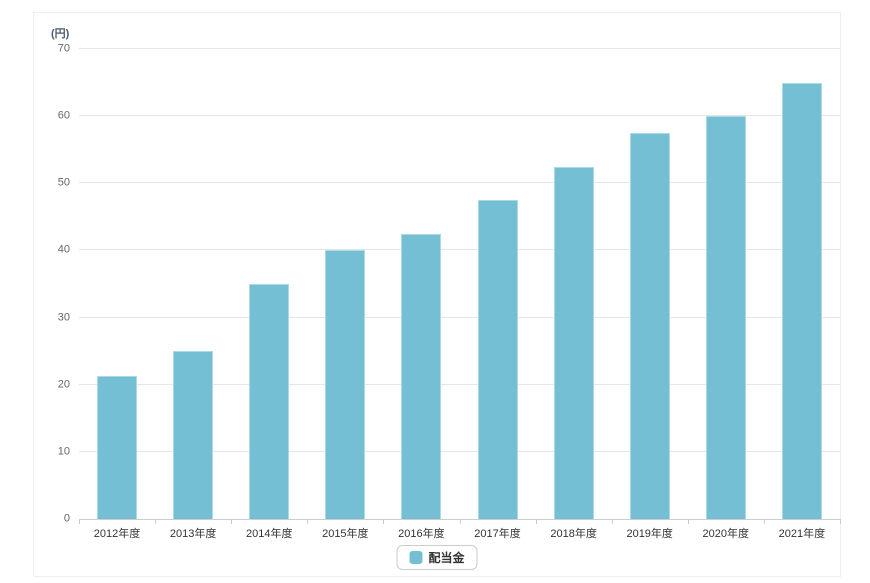 Image resolution: width=870 pixels, height=583 pixels. Describe the element at coordinates (649, 325) in the screenshot. I see `bar-2019年度` at that location.